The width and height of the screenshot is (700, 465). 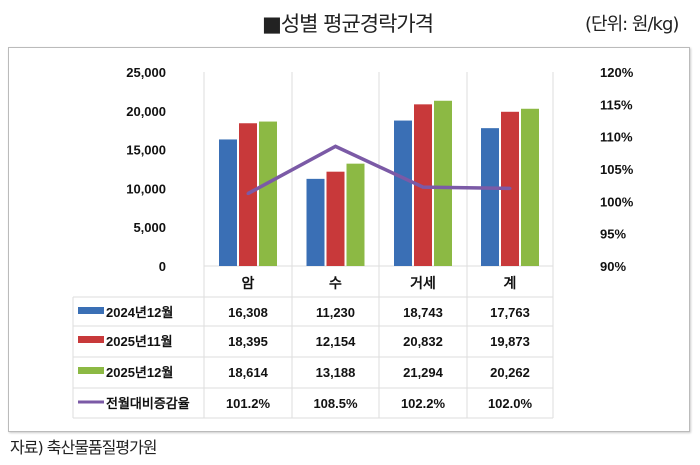 I want to click on data-label: 18,614, so click(x=248, y=372).